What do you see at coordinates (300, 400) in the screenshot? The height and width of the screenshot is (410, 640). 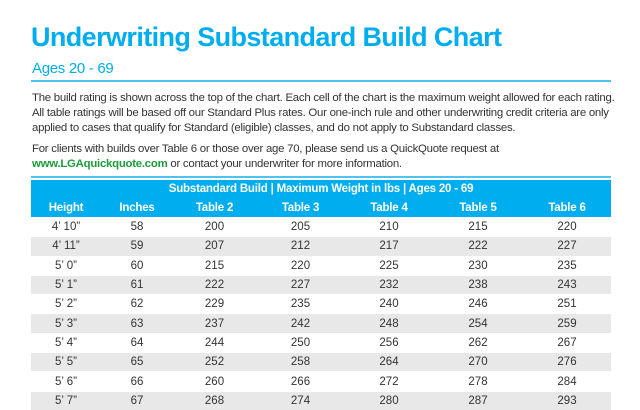 I see `table-cell: 274` at bounding box center [300, 400].